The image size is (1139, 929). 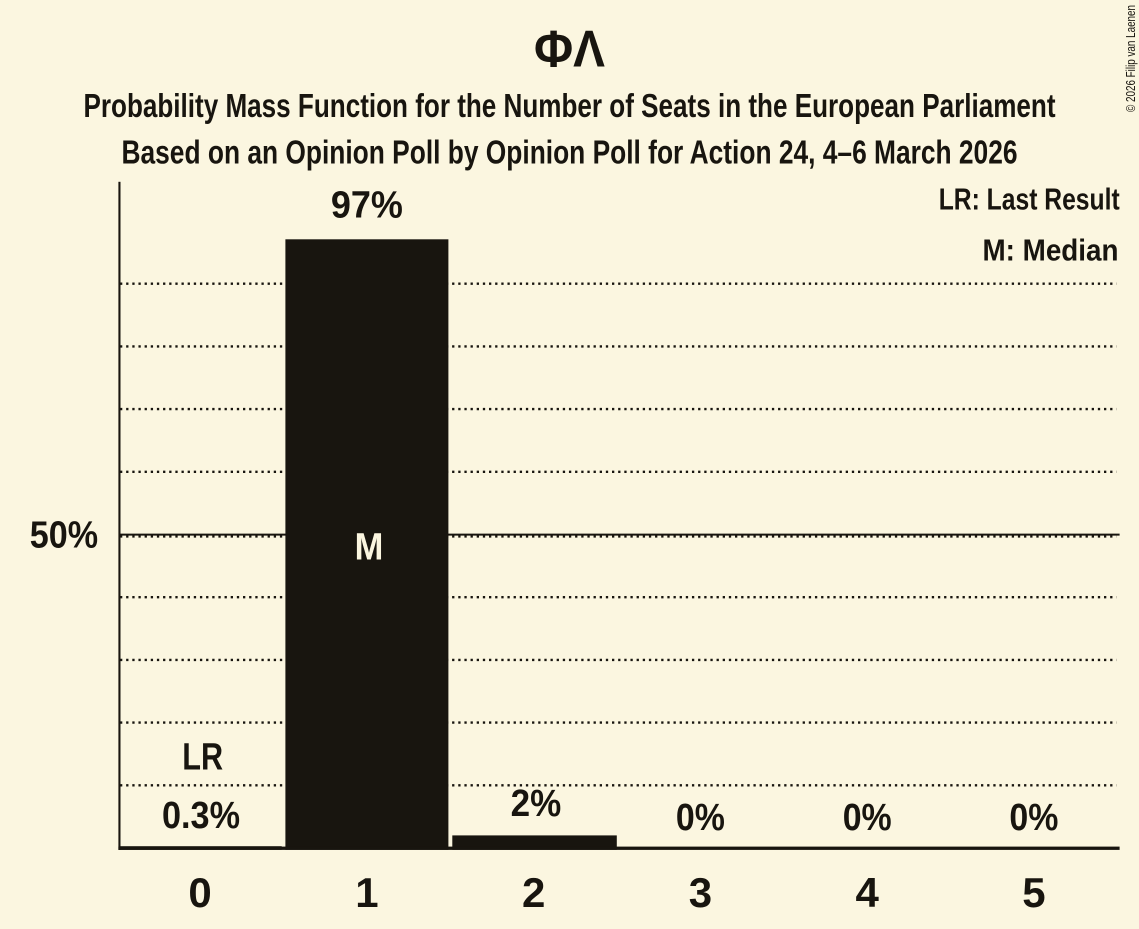 I want to click on svg-text: 5, so click(x=1033, y=892).